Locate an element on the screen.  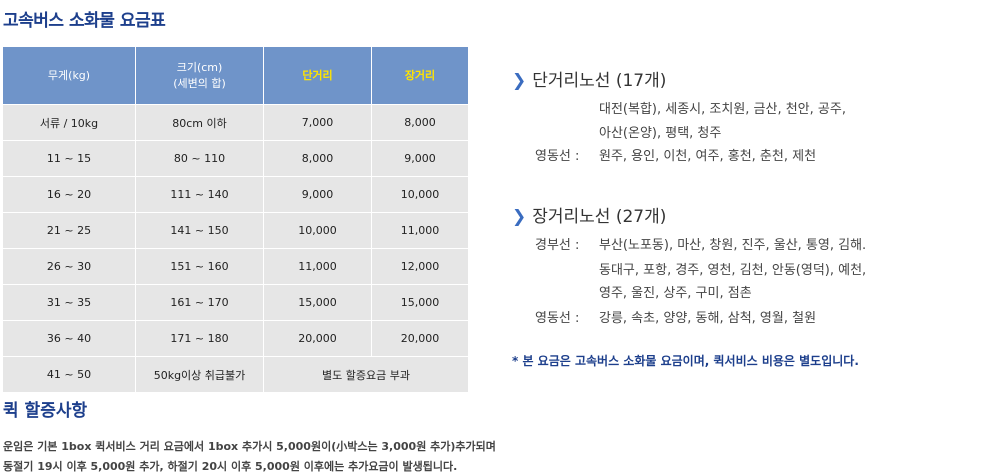
table-row: 서류 / 10kg 80cm 이하 7,000 8,000 is located at coordinates (236, 122).